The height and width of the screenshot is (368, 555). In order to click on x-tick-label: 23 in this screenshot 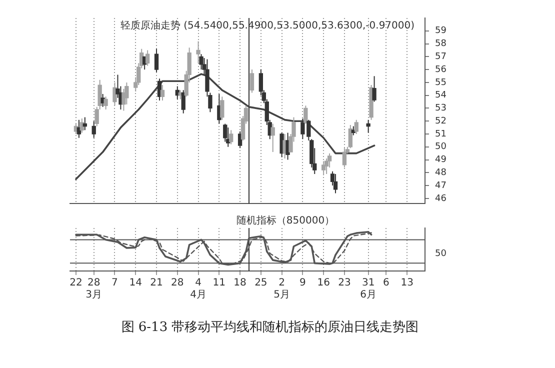, I will do `click(344, 283)`.